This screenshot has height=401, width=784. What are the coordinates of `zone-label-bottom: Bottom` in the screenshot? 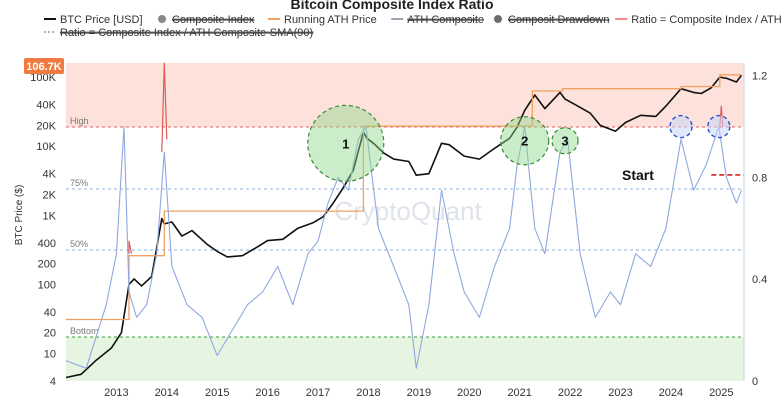 It's located at (84, 331).